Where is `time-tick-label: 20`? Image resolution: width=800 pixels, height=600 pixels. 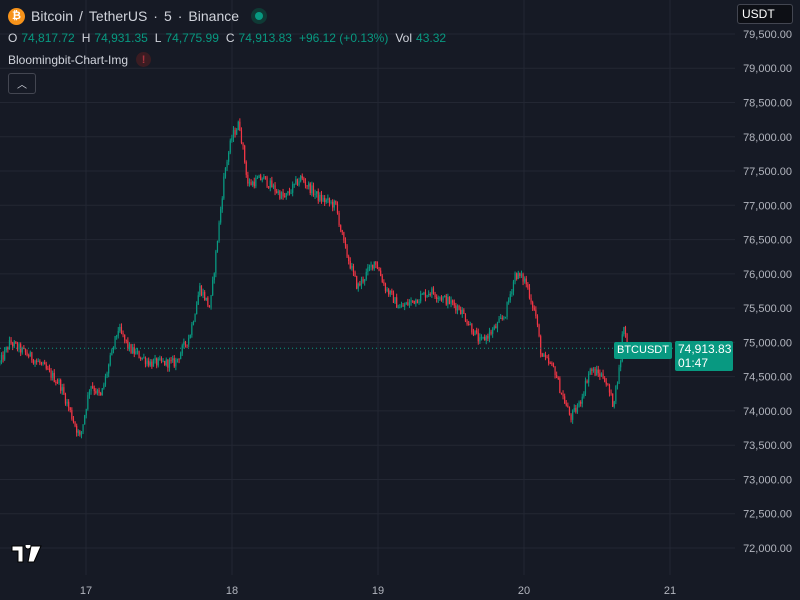 time-tick-label: 20 is located at coordinates (524, 591).